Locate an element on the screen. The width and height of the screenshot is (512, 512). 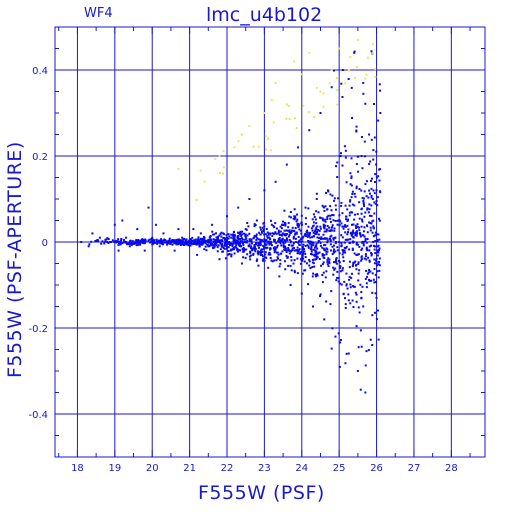
x-tick-label: 27 is located at coordinates (414, 468).